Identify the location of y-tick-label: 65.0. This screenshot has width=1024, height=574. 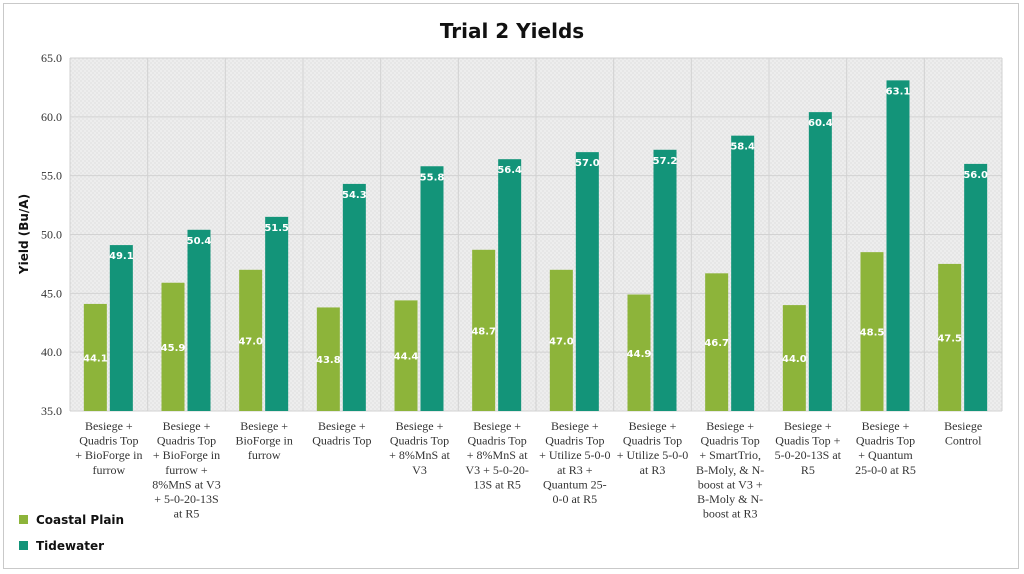
(51, 58).